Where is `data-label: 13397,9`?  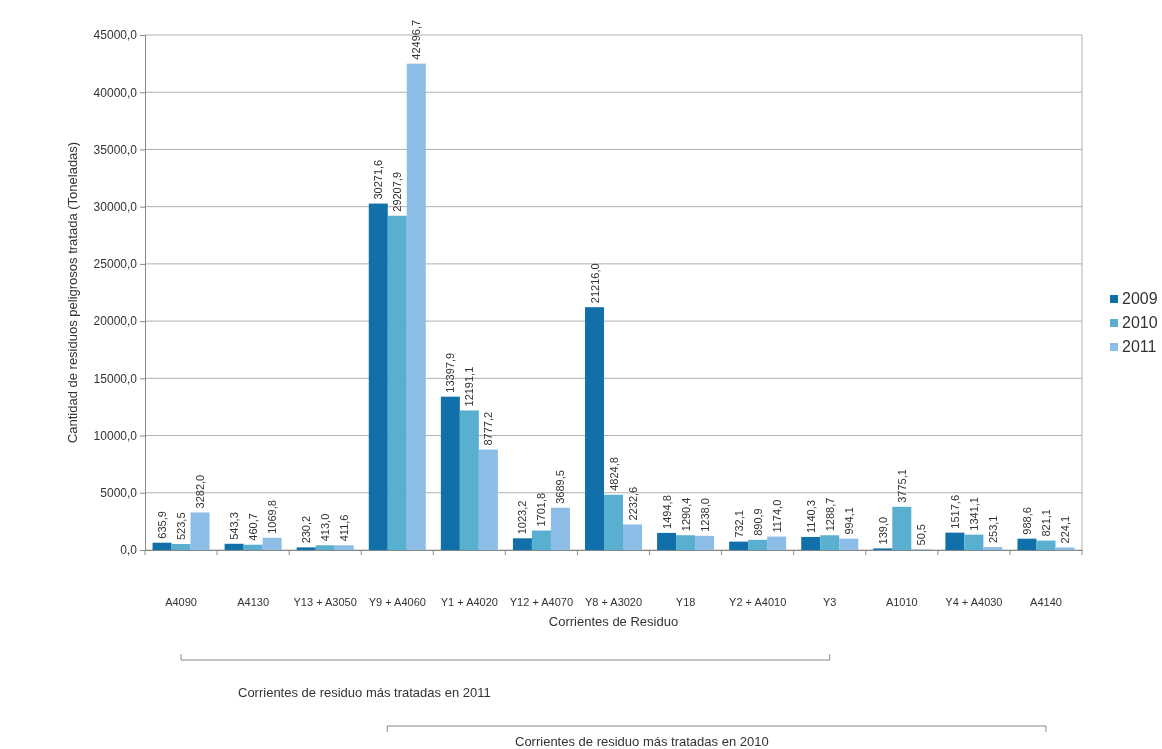
data-label: 13397,9 is located at coordinates (450, 372).